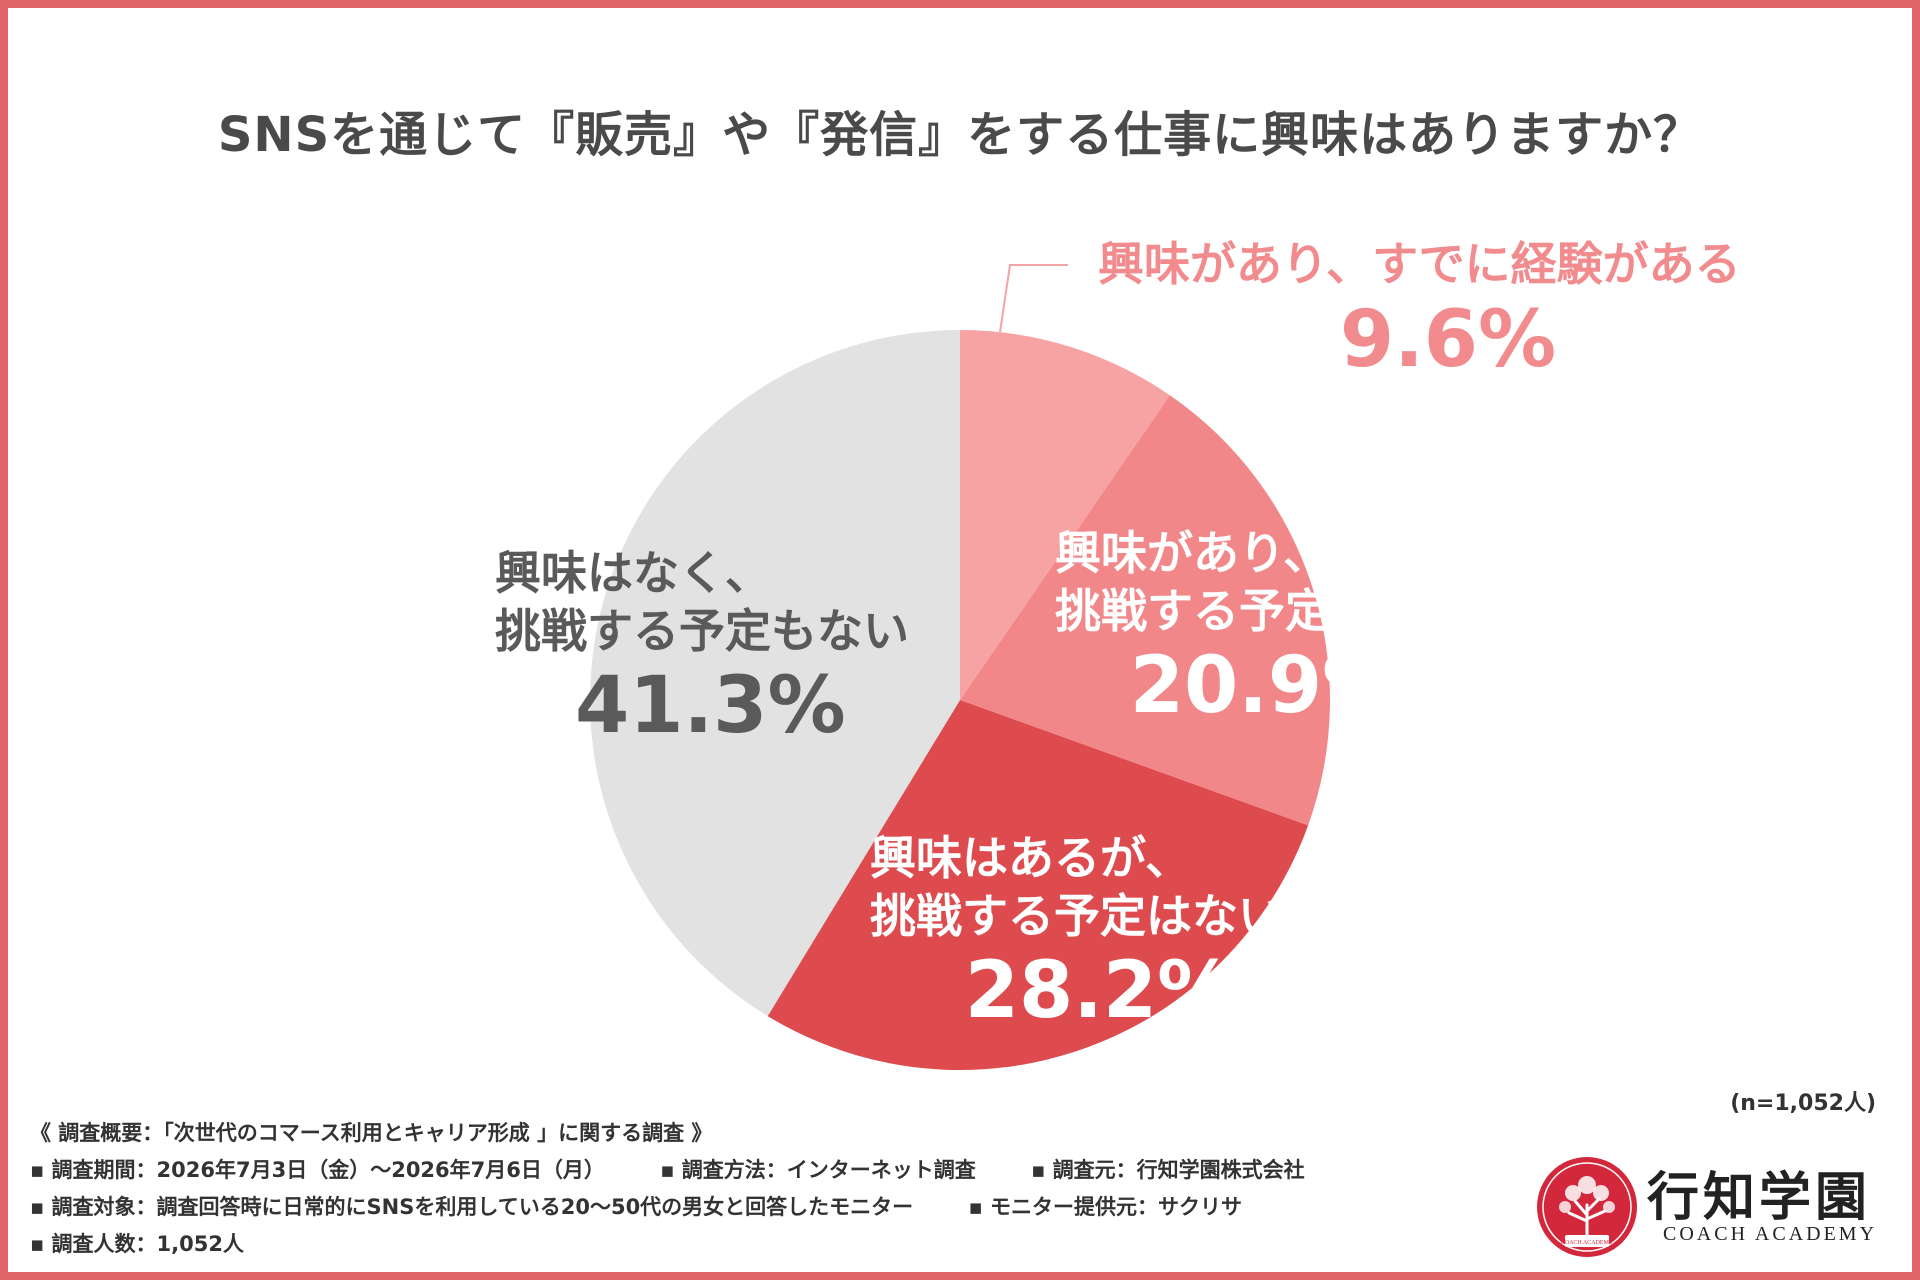 Image resolution: width=1920 pixels, height=1280 pixels. What do you see at coordinates (137, 1244) in the screenshot?
I see `survey-count: ▪ 調査人数：1,052人` at bounding box center [137, 1244].